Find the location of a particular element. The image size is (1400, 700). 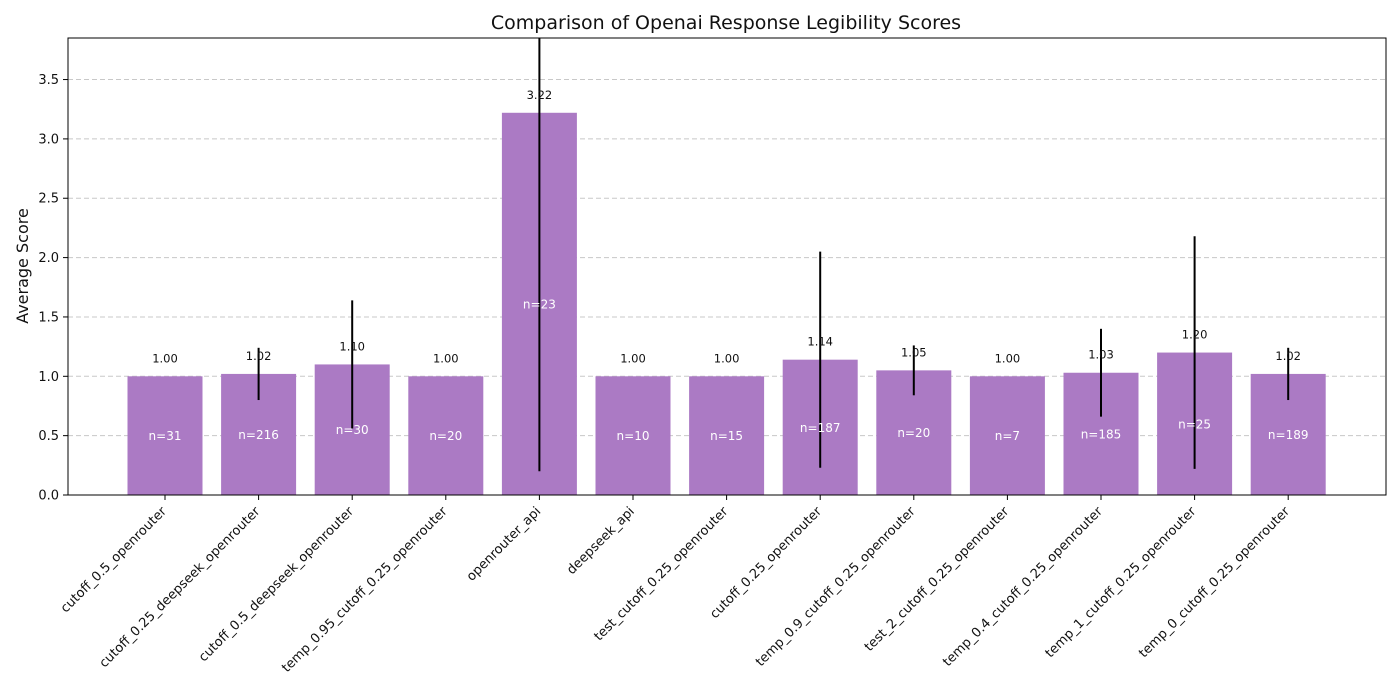

value-label: 1.05 is located at coordinates (914, 352).